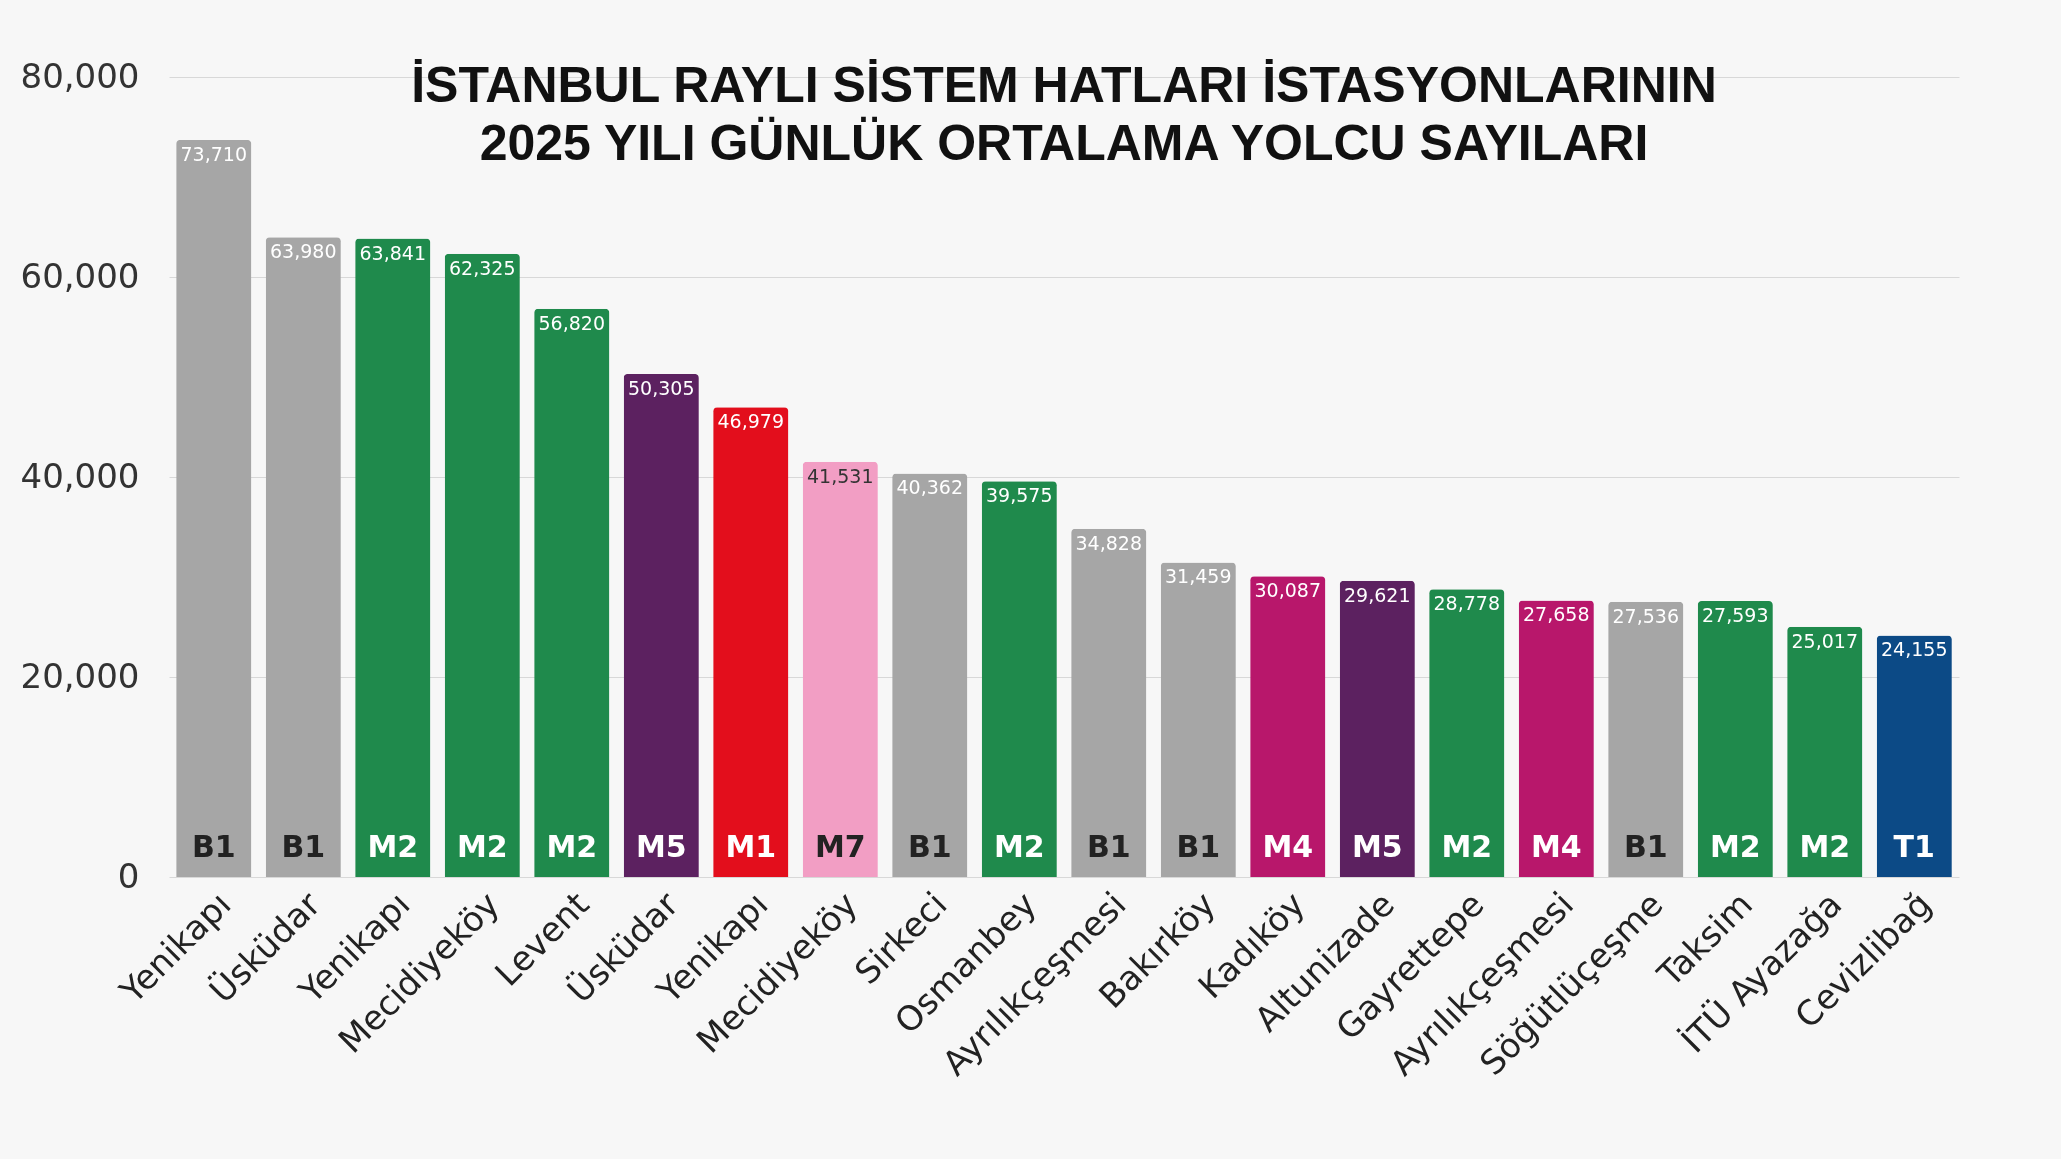 The width and height of the screenshot is (2061, 1159). Describe the element at coordinates (1645, 615) in the screenshot. I see `data-label: 27,536` at that location.